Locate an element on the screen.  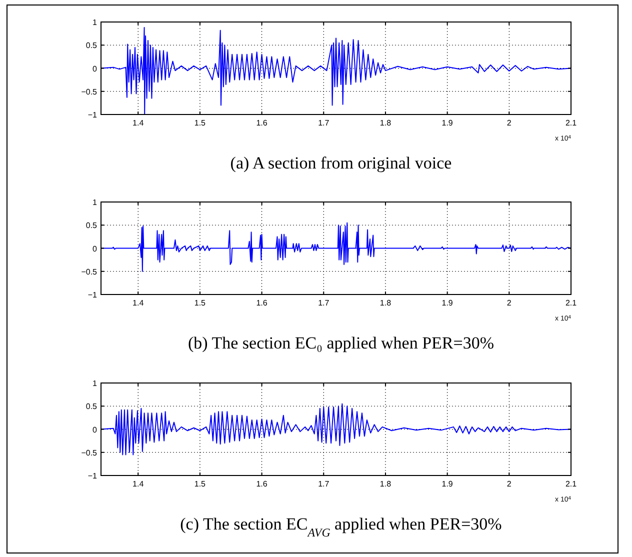
text: (b) The section EC₀ applied when PER=30% is located at coordinates (341, 343).